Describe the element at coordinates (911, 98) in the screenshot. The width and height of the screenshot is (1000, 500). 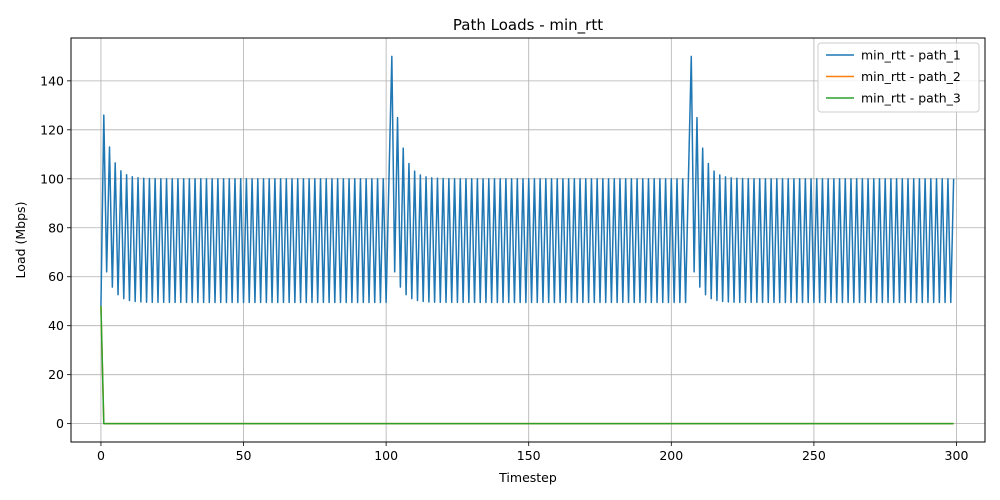
I see `legend-label: min_rtt - path_3` at that location.